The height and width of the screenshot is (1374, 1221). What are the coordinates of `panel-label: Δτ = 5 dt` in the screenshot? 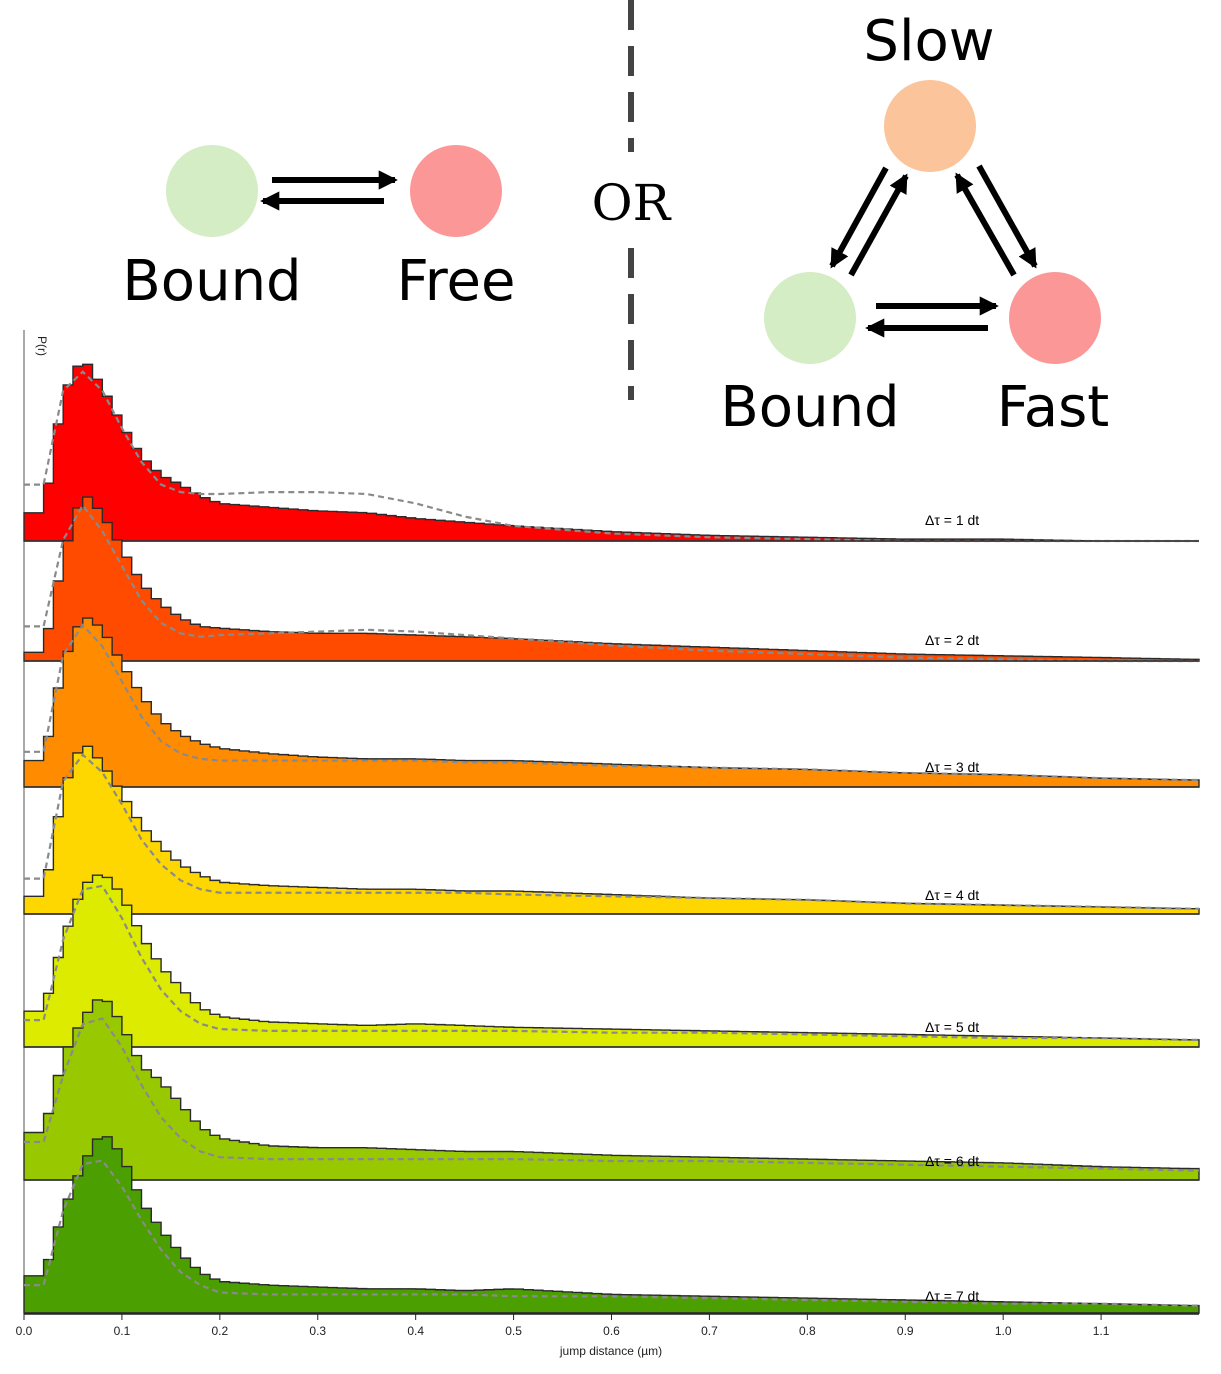 It's located at (952, 1027).